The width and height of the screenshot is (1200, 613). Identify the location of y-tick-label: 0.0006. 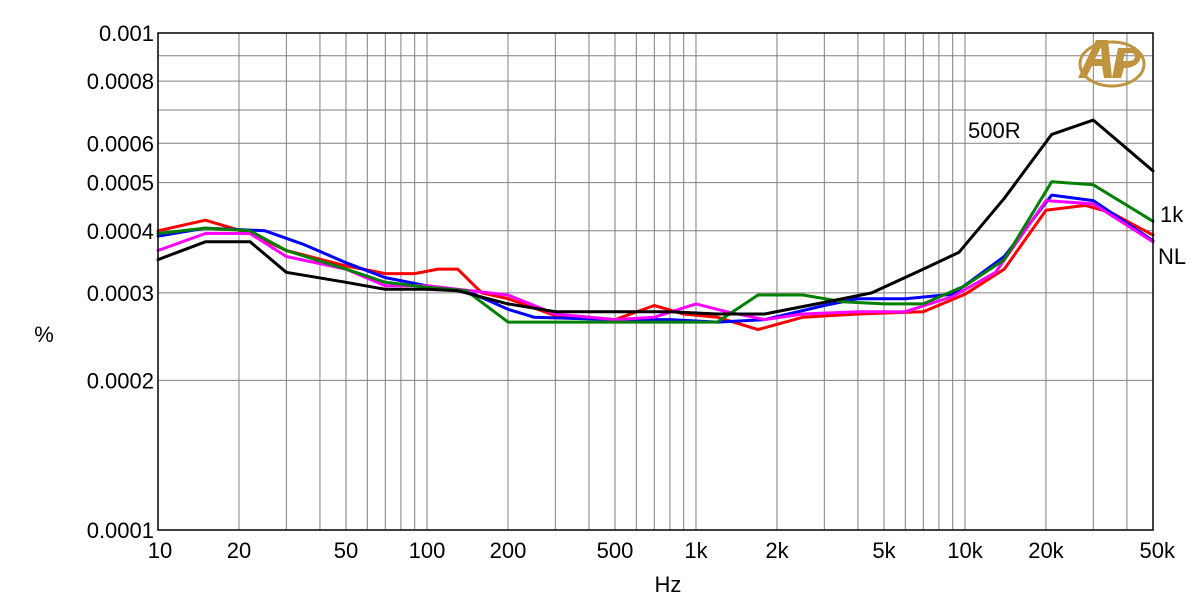
(120, 143).